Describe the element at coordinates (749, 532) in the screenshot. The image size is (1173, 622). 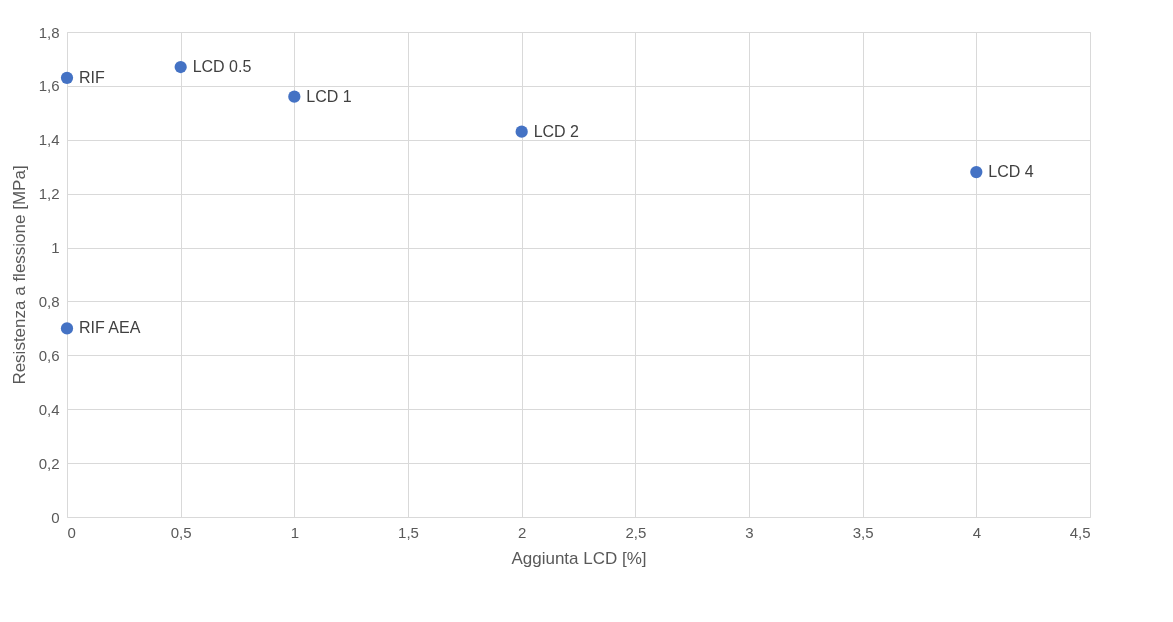
I see `x-tick-label: 3` at that location.